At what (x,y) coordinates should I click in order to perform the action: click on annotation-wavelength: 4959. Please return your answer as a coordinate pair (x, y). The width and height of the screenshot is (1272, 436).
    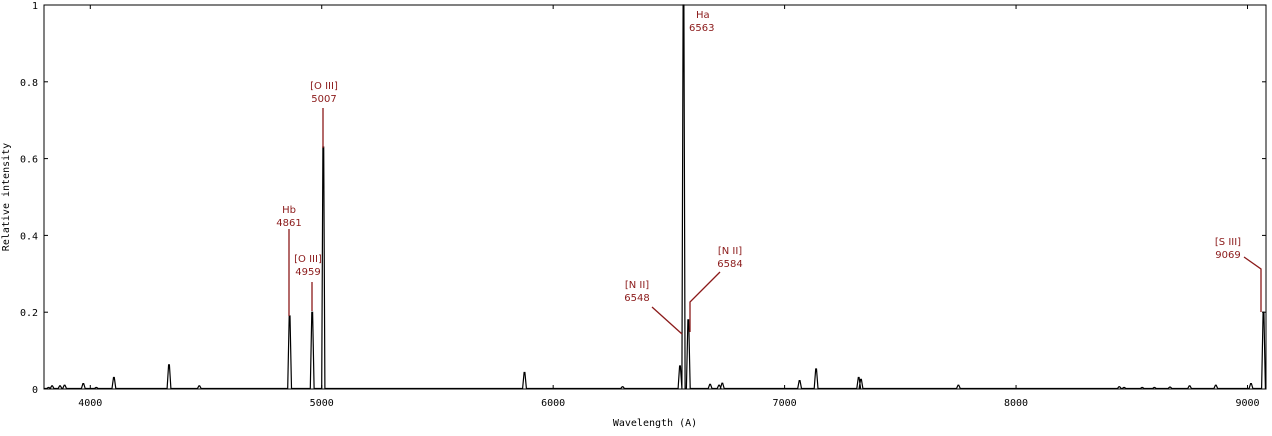
    Looking at the image, I should click on (307, 272).